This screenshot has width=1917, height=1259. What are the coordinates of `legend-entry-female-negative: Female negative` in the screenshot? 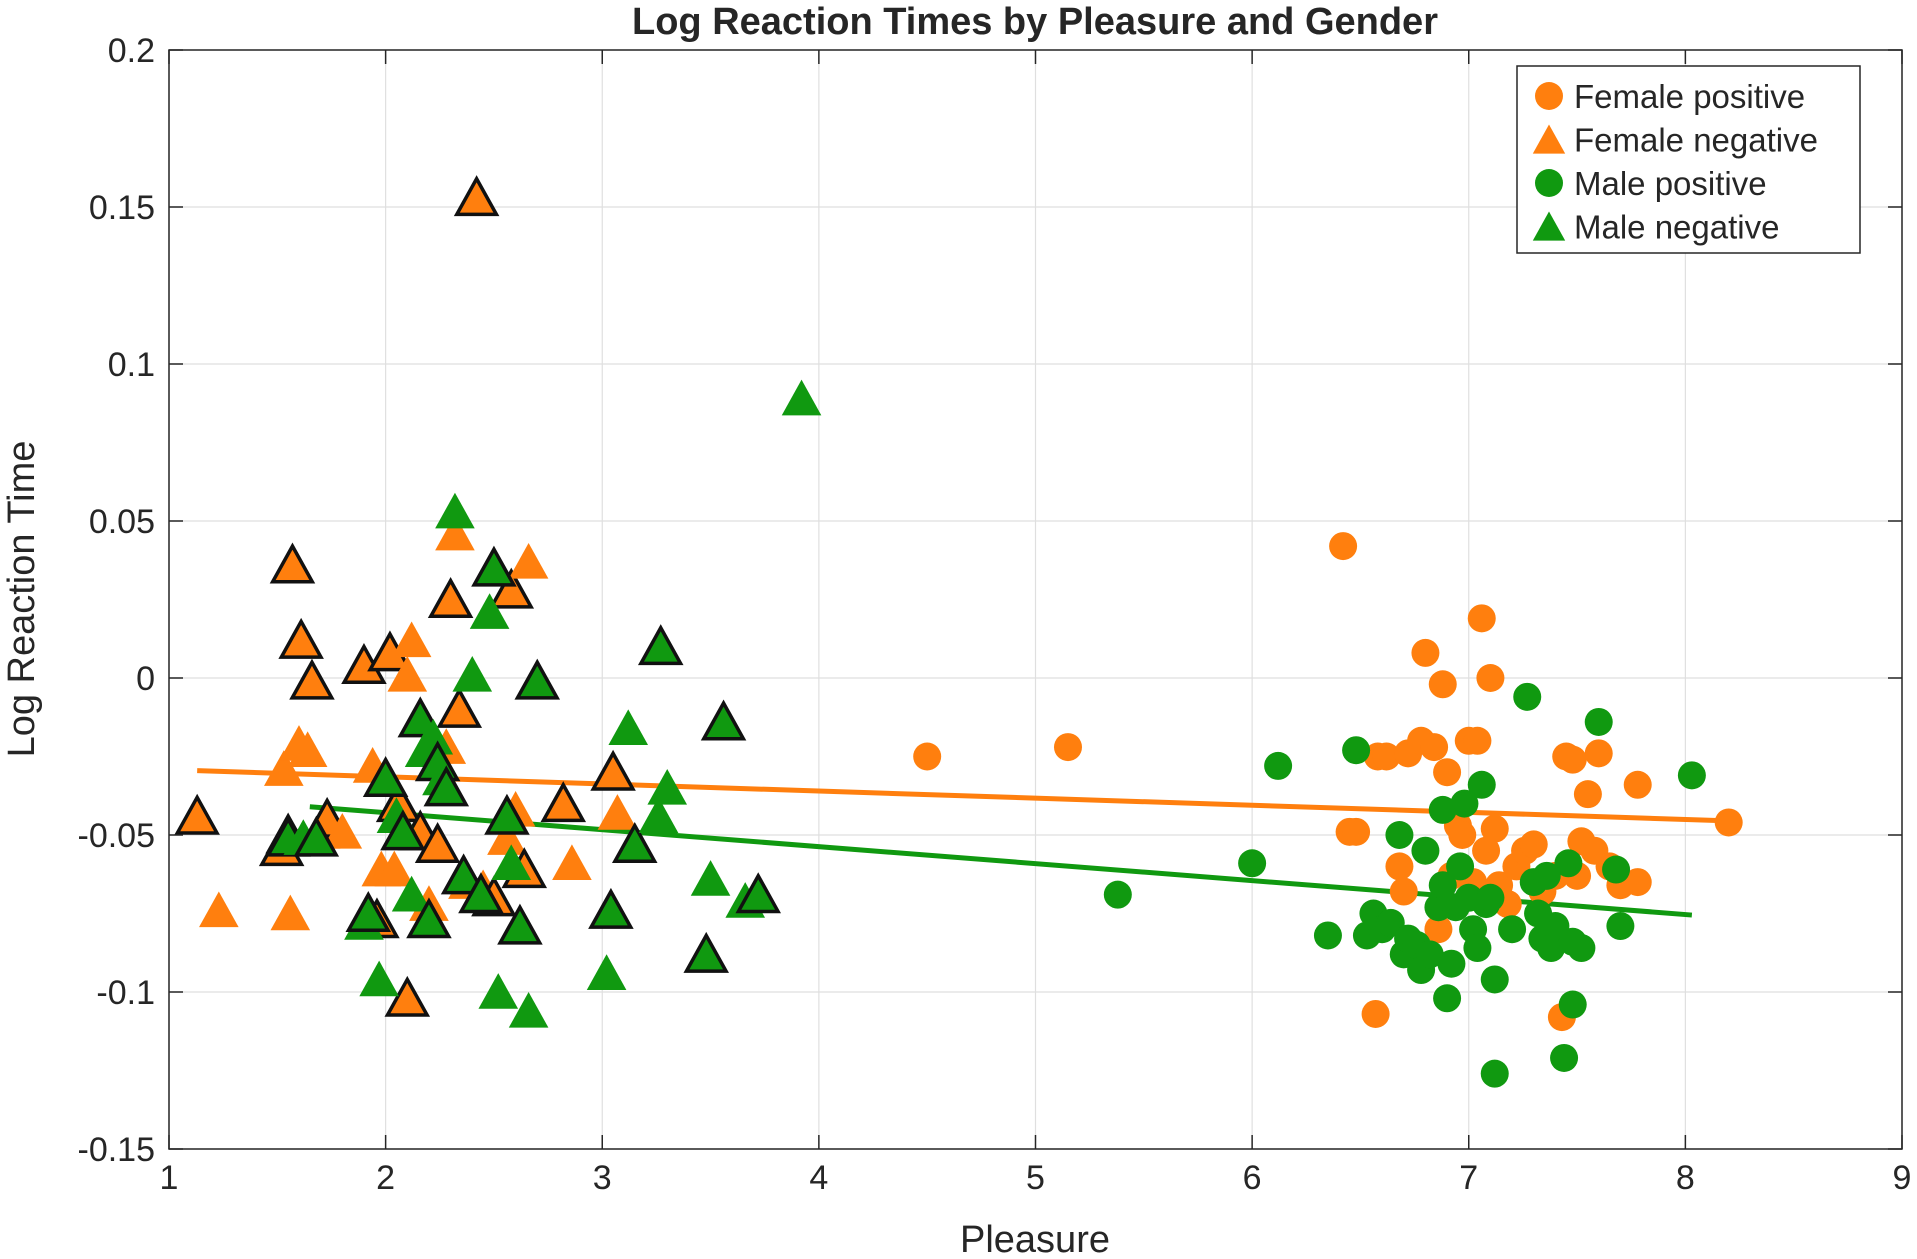 It's located at (1696, 140).